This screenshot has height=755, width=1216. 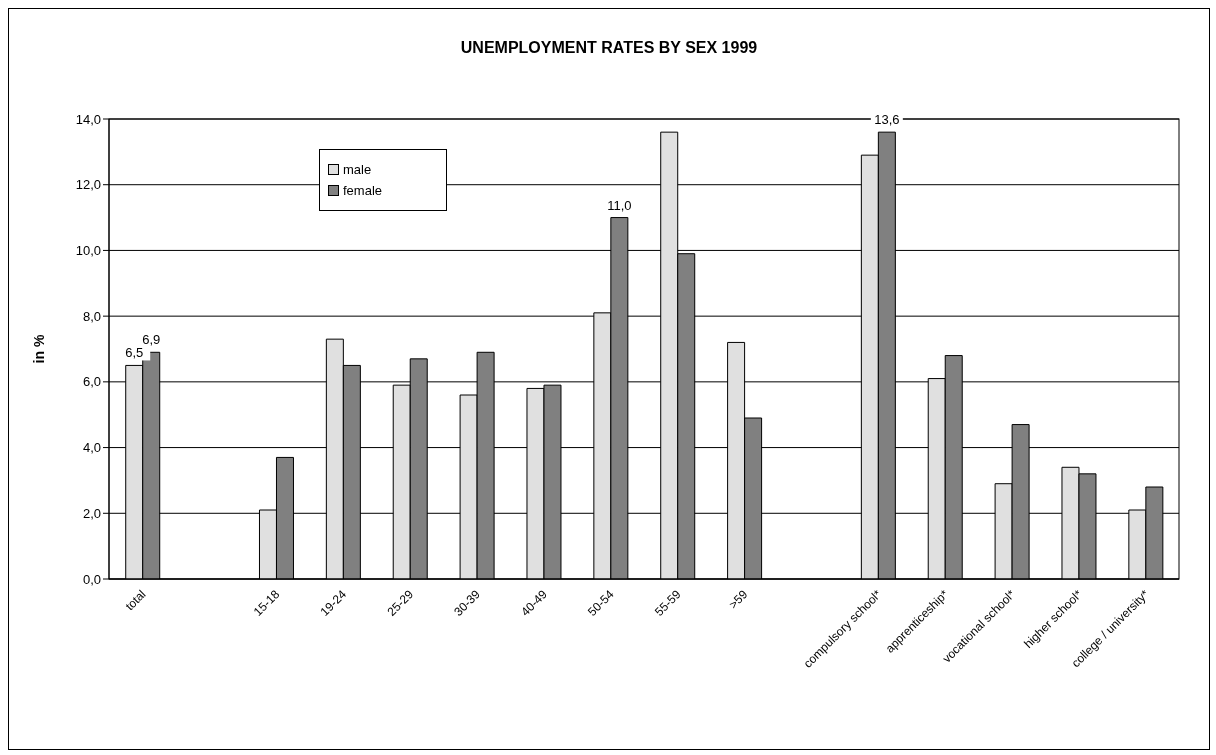 I want to click on y-tick-label: 8,0, so click(x=91, y=316).